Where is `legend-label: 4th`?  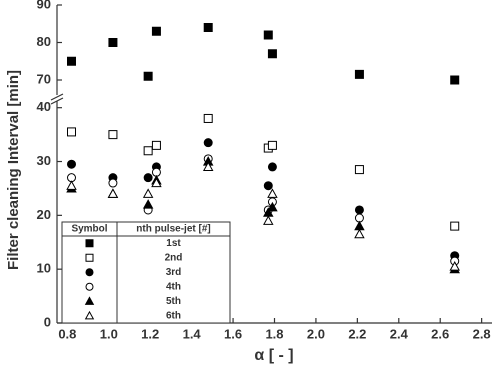
legend-label: 4th is located at coordinates (173, 286).